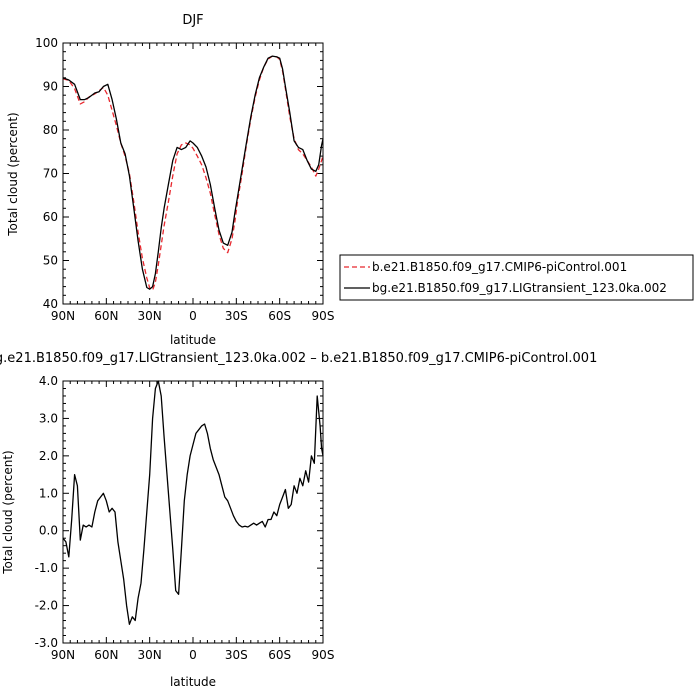 The width and height of the screenshot is (700, 700). What do you see at coordinates (46, 568) in the screenshot?
I see `bottom-y-tick-label: -1.0` at bounding box center [46, 568].